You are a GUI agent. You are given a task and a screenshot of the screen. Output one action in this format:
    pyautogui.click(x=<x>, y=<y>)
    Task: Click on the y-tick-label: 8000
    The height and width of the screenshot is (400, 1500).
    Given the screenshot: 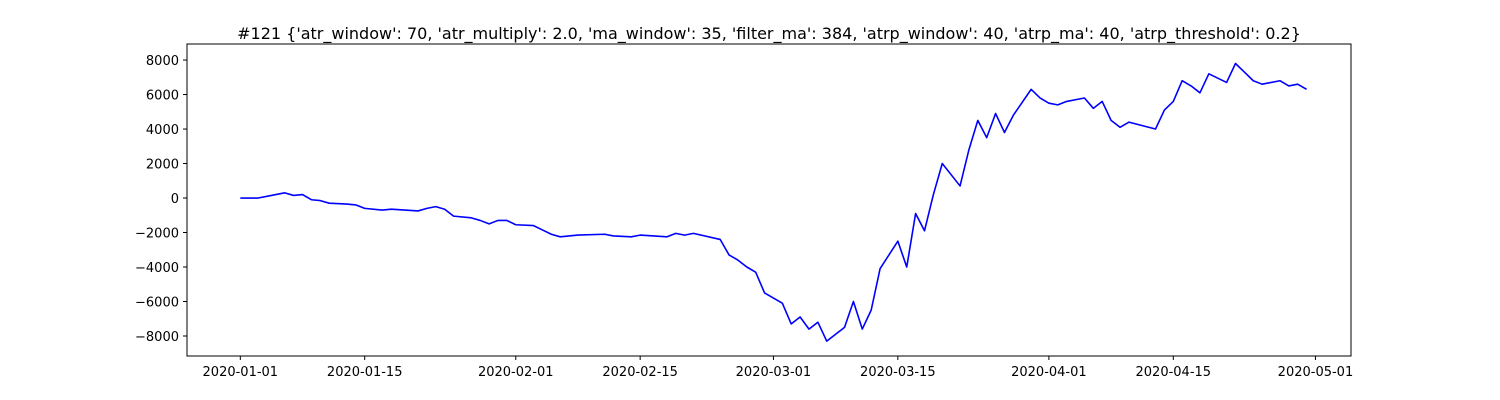 What is the action you would take?
    pyautogui.click(x=162, y=61)
    